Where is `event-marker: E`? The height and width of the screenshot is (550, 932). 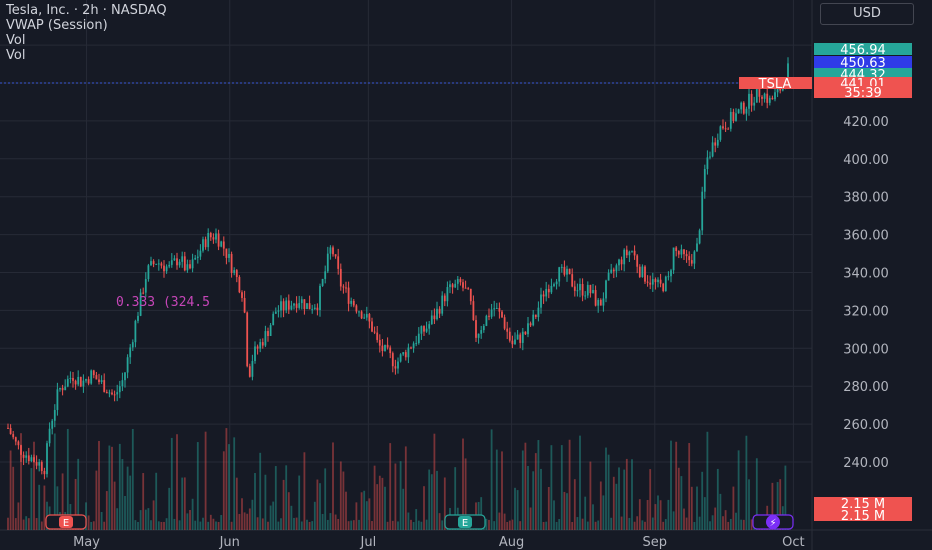
event-marker: E is located at coordinates (465, 522).